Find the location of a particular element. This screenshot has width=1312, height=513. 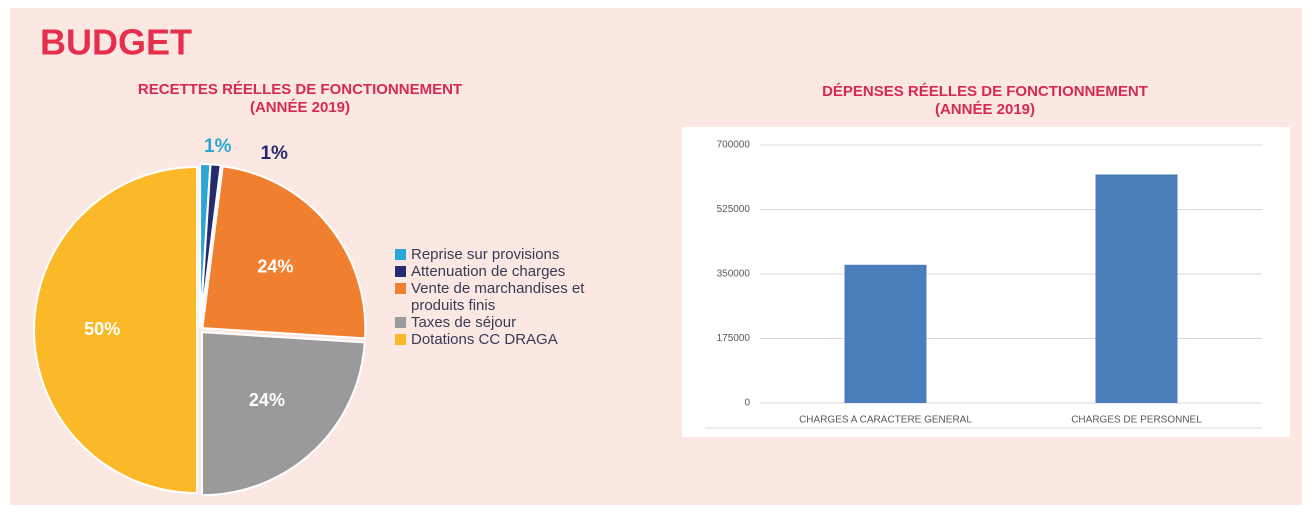

pie-title: RECETTES RÉELLES DE FONCTIONNEMENT is located at coordinates (300, 89).